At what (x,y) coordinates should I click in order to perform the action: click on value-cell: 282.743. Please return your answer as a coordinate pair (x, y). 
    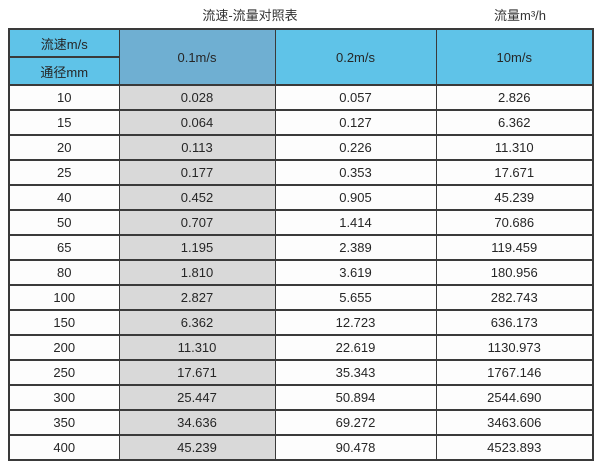
    Looking at the image, I should click on (514, 297).